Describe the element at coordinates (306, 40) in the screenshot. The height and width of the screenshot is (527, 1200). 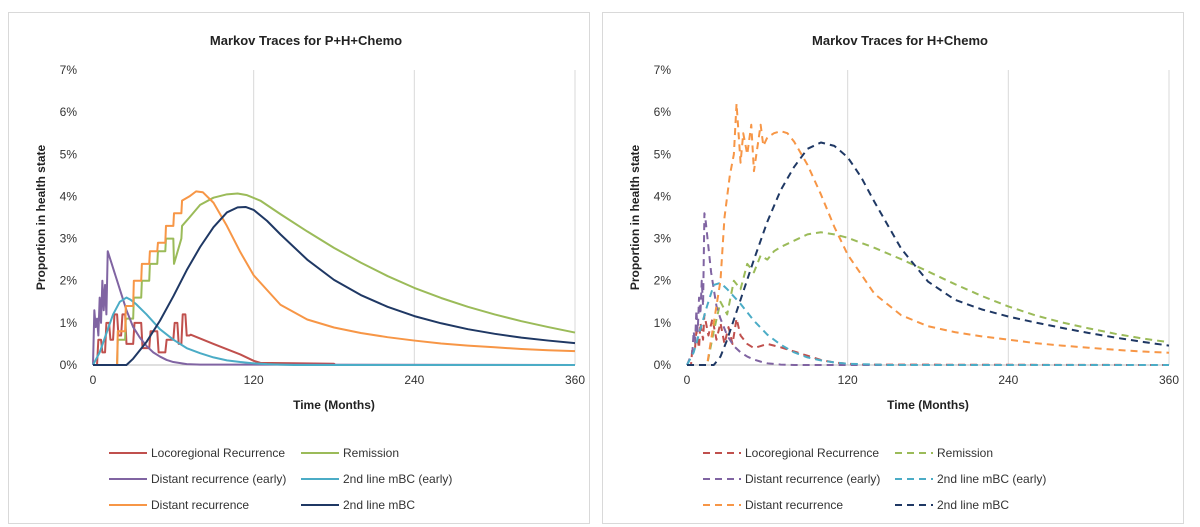
I see `chart-title: Markov Traces for P+H+Chemo` at that location.